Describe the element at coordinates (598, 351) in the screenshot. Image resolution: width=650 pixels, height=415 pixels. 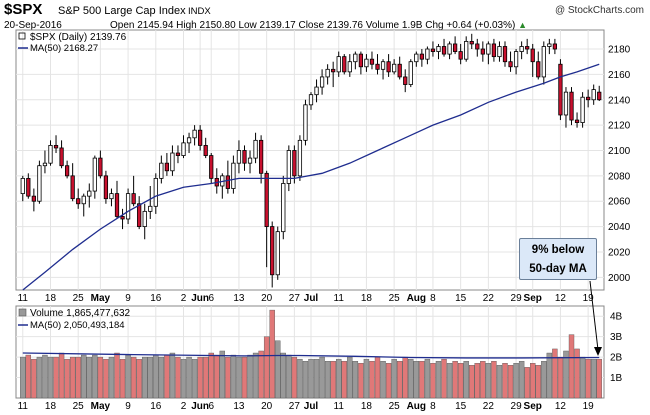
I see `annotation-arrow-head` at that location.